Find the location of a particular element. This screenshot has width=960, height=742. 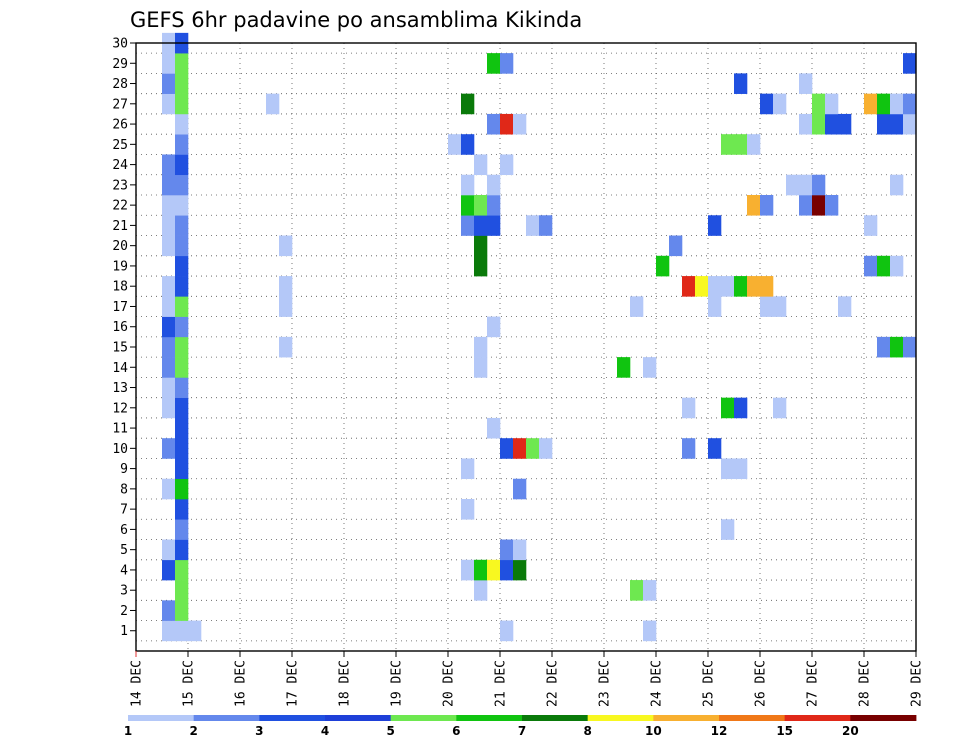

colorbar-label: 8 is located at coordinates (587, 731).